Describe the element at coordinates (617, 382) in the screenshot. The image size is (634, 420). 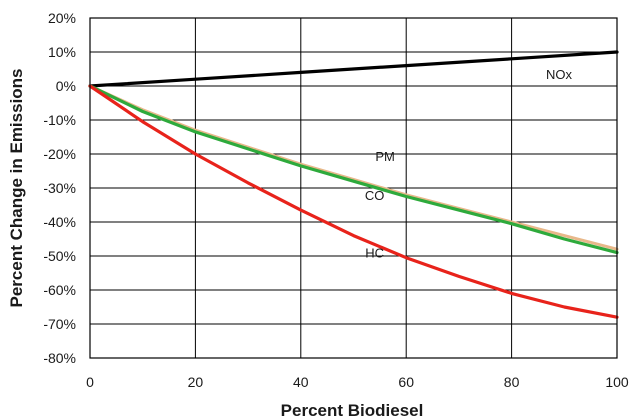
I see `x-tick-label: 100` at that location.